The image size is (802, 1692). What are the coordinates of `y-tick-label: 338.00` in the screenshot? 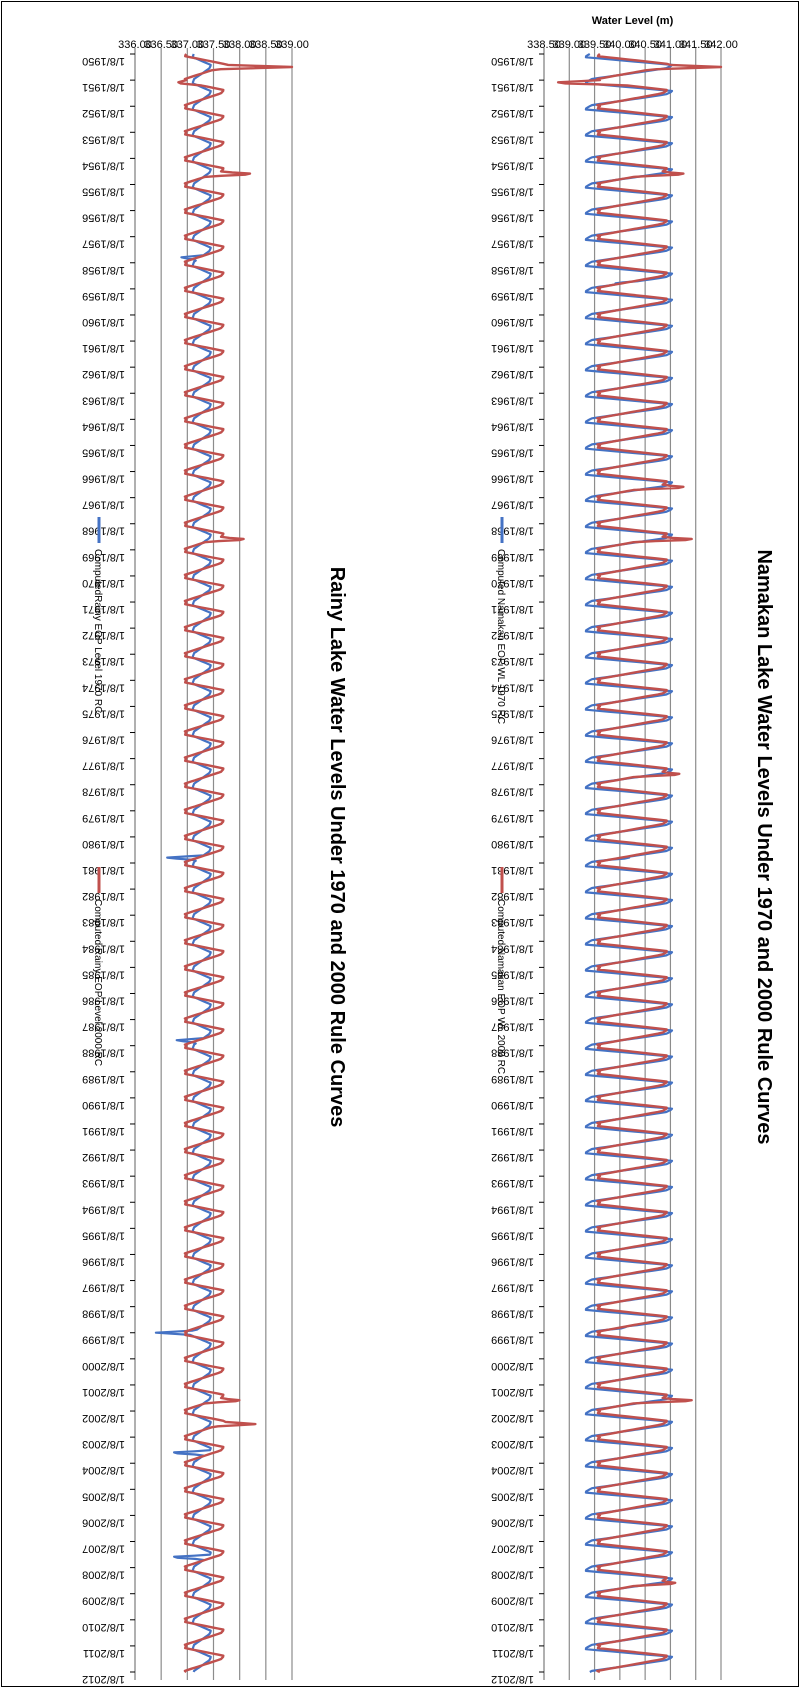 It's located at (240, 45).